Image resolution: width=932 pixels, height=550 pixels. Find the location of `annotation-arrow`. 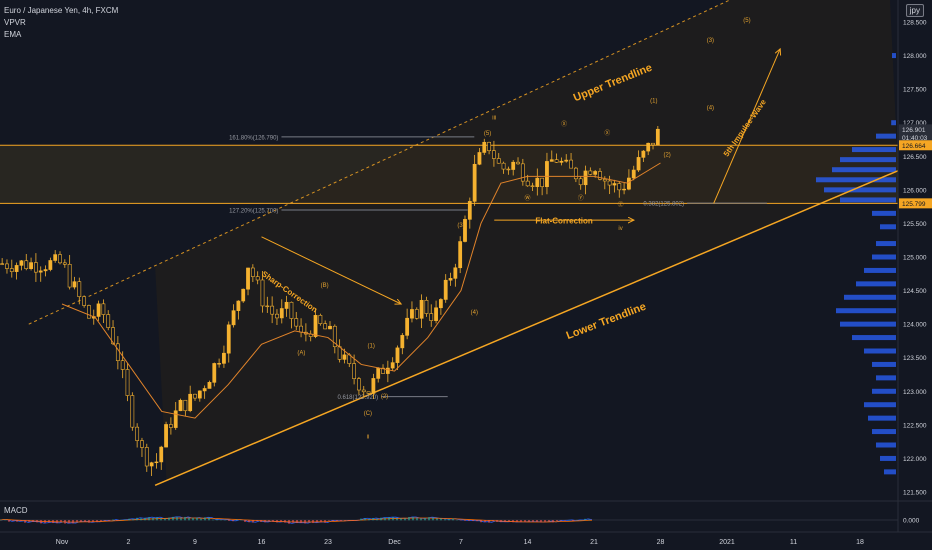

annotation-arrow is located at coordinates (331, 270).